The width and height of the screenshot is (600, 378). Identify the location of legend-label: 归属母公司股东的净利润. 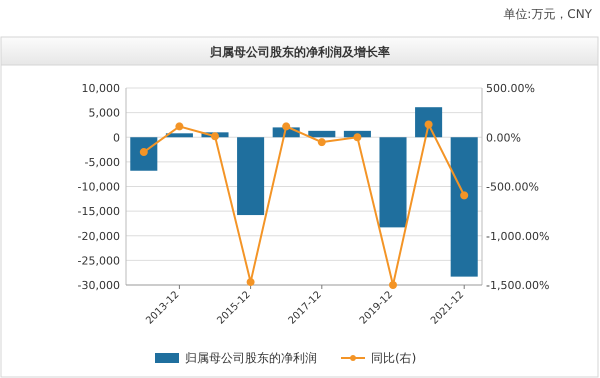
(251, 358).